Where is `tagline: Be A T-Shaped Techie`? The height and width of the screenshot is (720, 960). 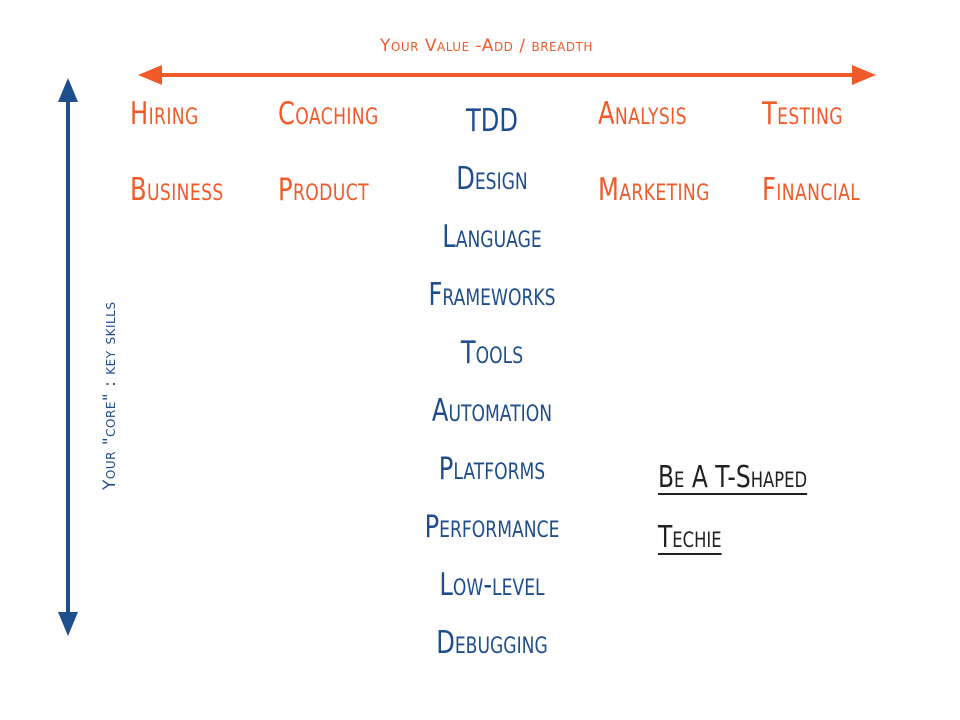 tagline: Be A T-Shaped Techie is located at coordinates (775, 508).